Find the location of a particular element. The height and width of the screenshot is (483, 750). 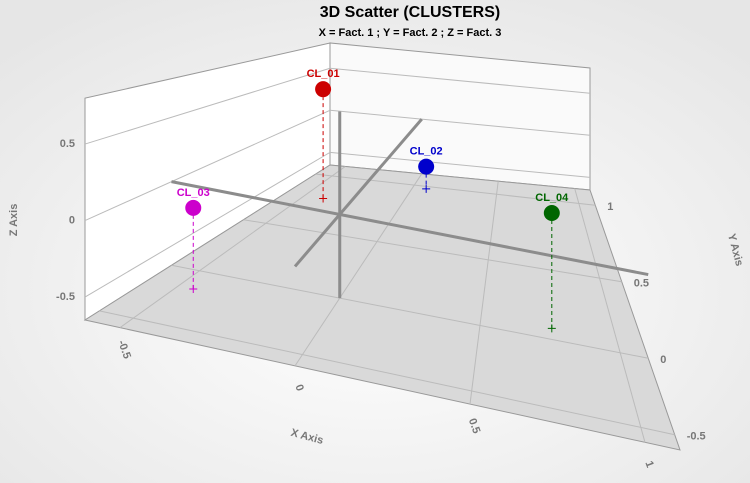

z-axis-title: Z Axis is located at coordinates (14, 220).